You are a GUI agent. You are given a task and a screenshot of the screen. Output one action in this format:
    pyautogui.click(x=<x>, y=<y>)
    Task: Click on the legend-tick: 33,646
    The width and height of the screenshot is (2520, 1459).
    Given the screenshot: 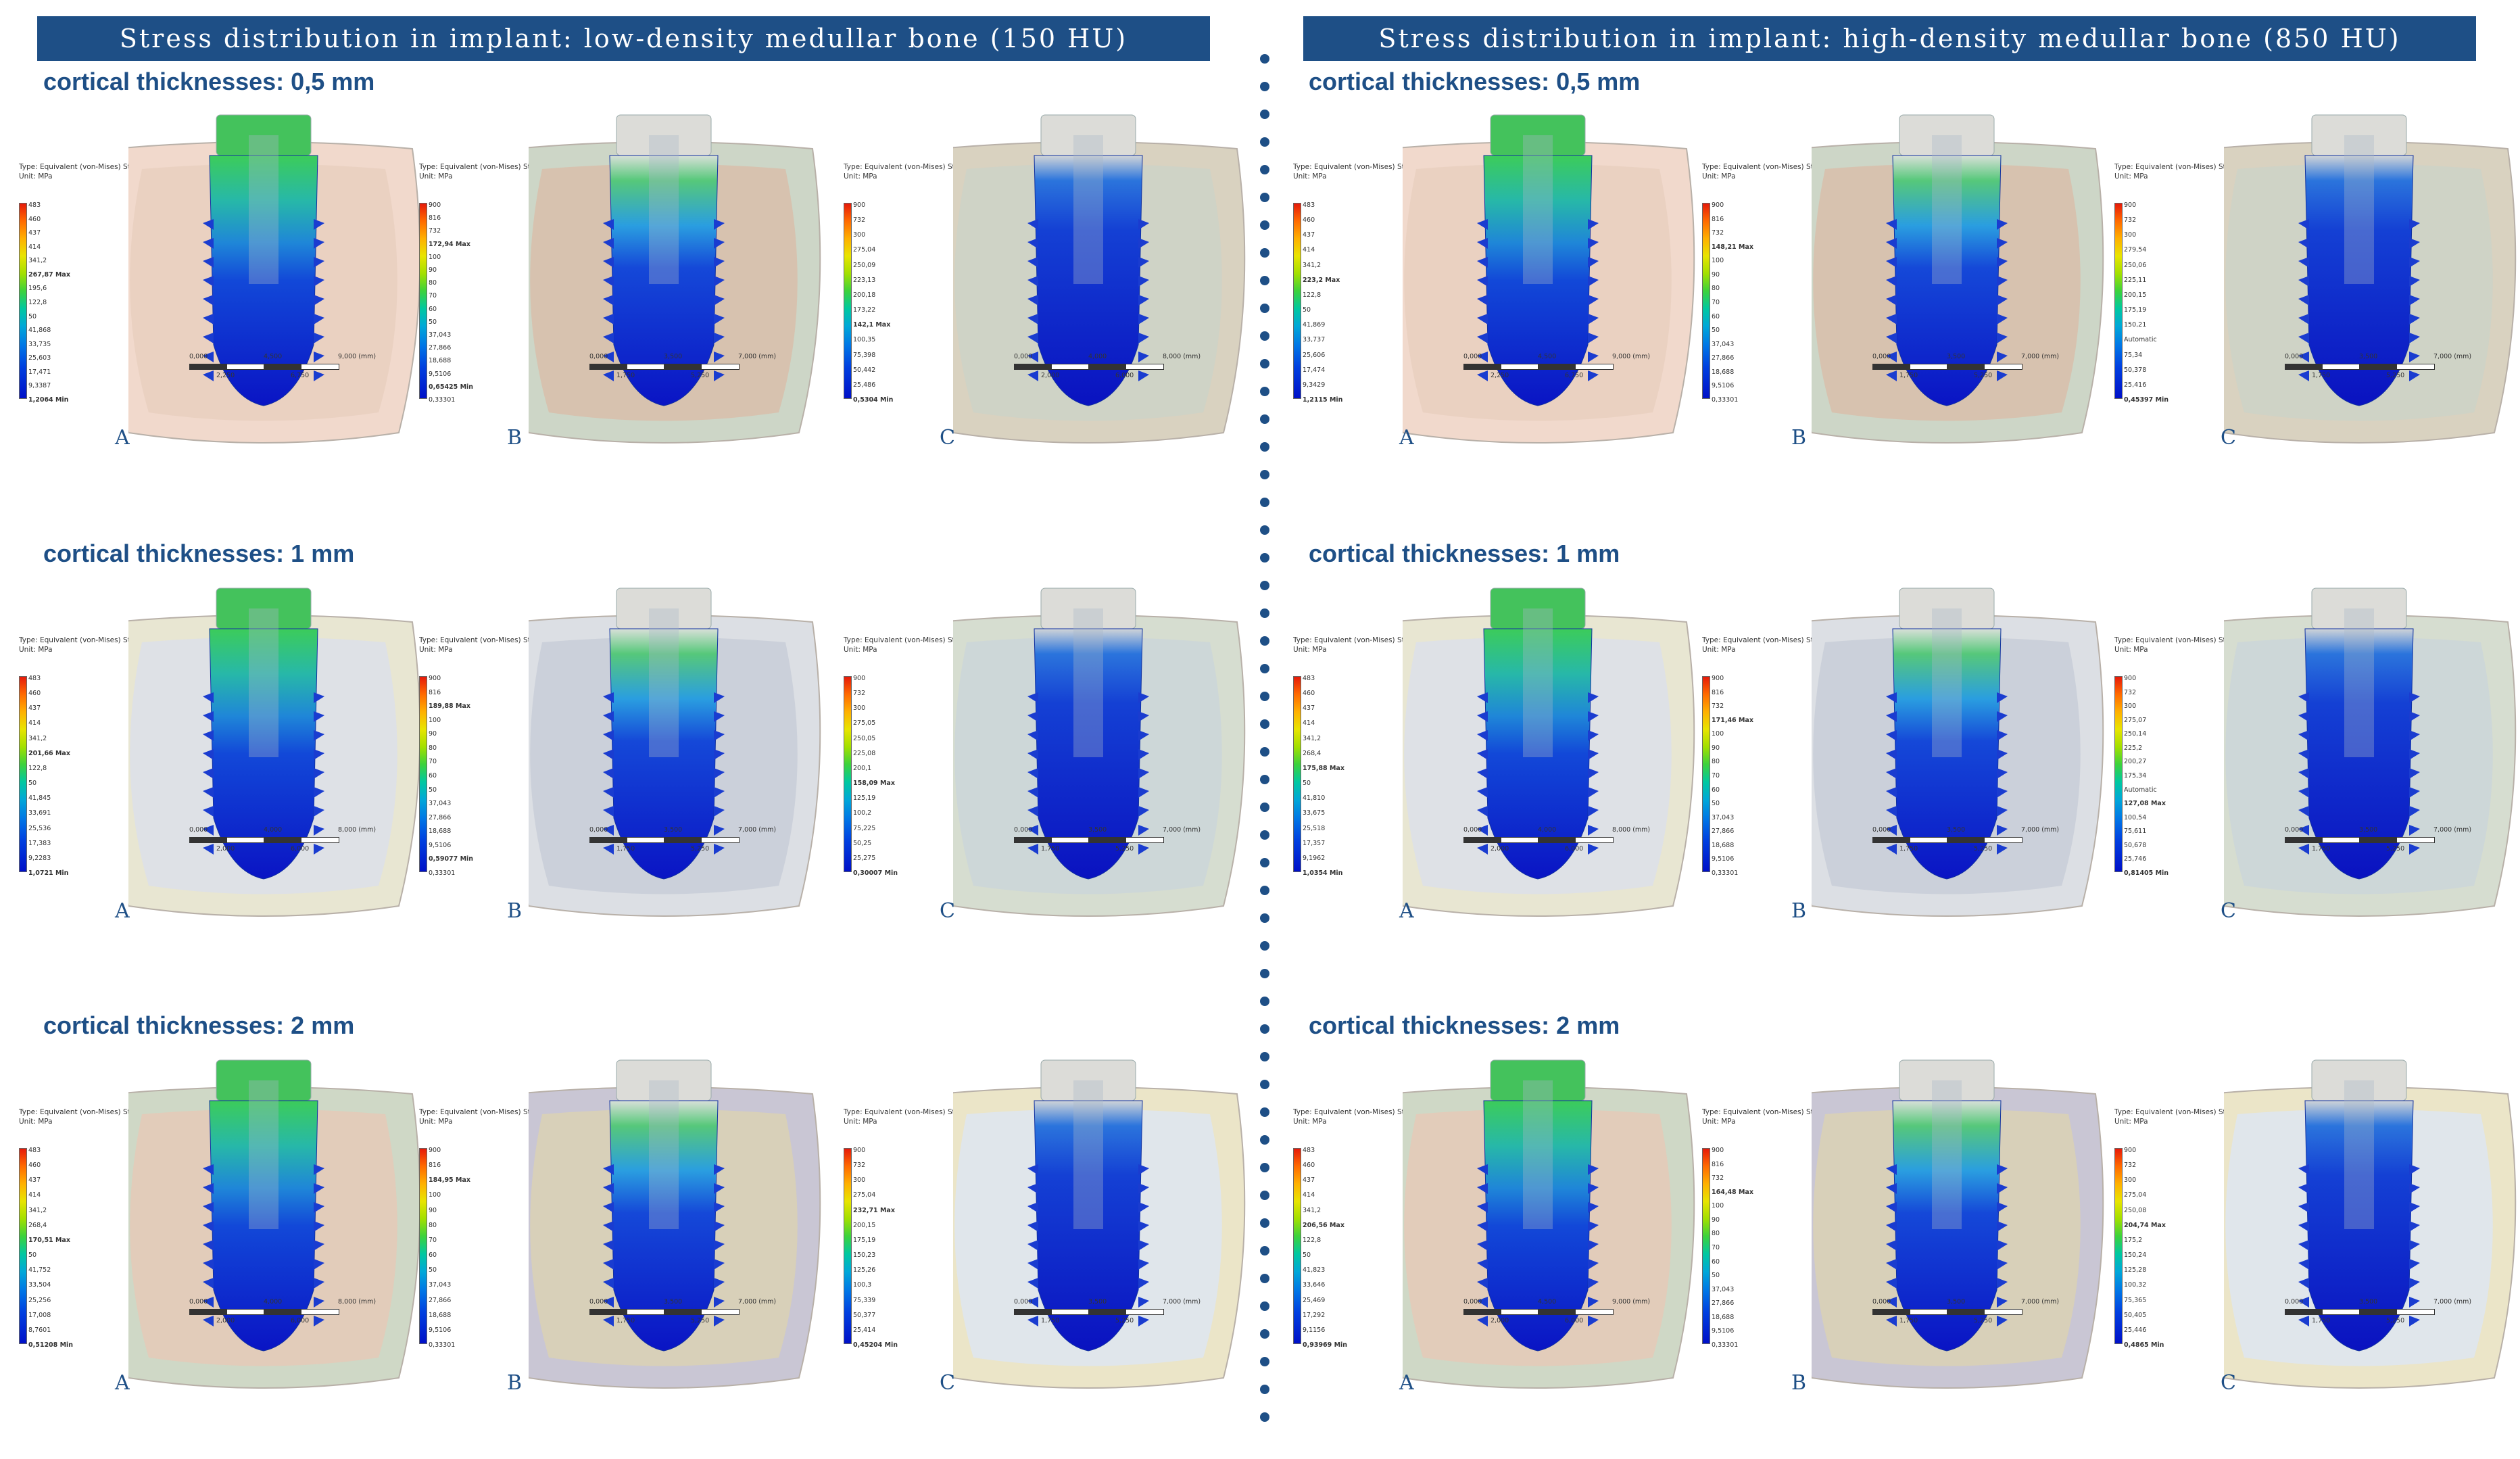 What is the action you would take?
    pyautogui.click(x=1314, y=1285)
    